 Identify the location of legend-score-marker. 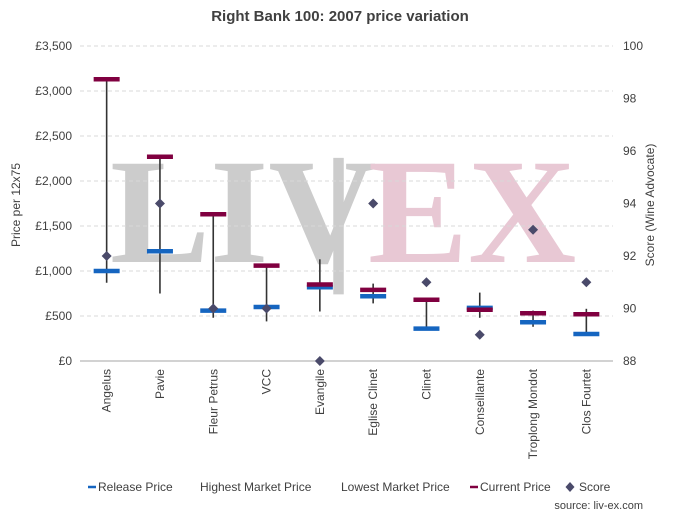
(570, 487).